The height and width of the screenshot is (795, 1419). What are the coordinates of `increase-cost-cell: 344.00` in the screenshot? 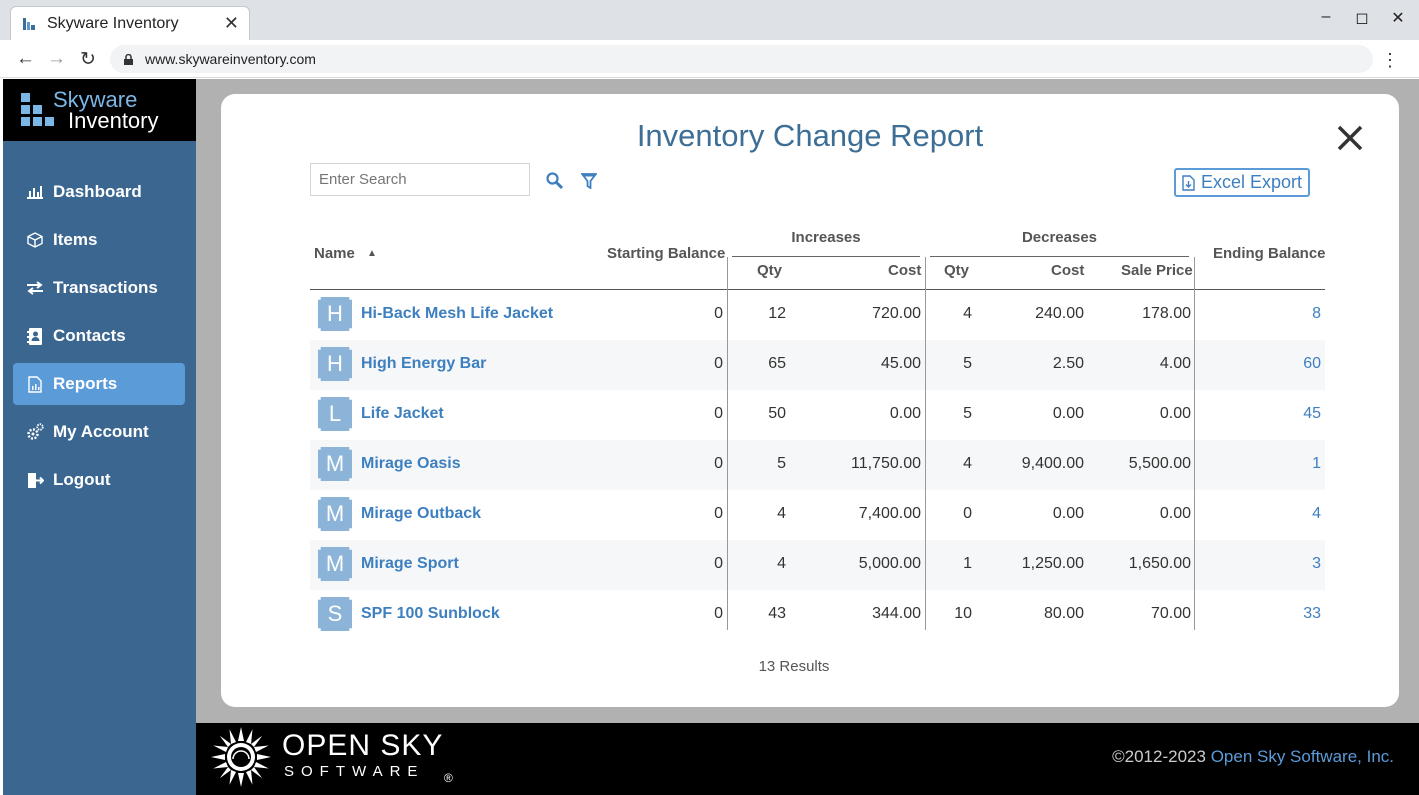 It's located at (896, 613).